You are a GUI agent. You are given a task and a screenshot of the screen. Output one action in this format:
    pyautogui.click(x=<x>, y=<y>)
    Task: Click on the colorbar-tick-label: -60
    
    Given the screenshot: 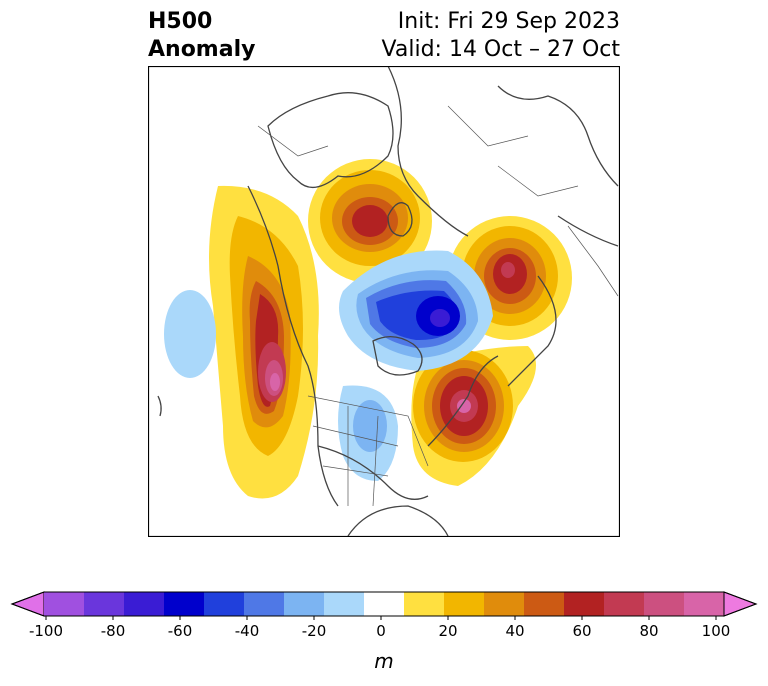 What is the action you would take?
    pyautogui.click(x=180, y=631)
    